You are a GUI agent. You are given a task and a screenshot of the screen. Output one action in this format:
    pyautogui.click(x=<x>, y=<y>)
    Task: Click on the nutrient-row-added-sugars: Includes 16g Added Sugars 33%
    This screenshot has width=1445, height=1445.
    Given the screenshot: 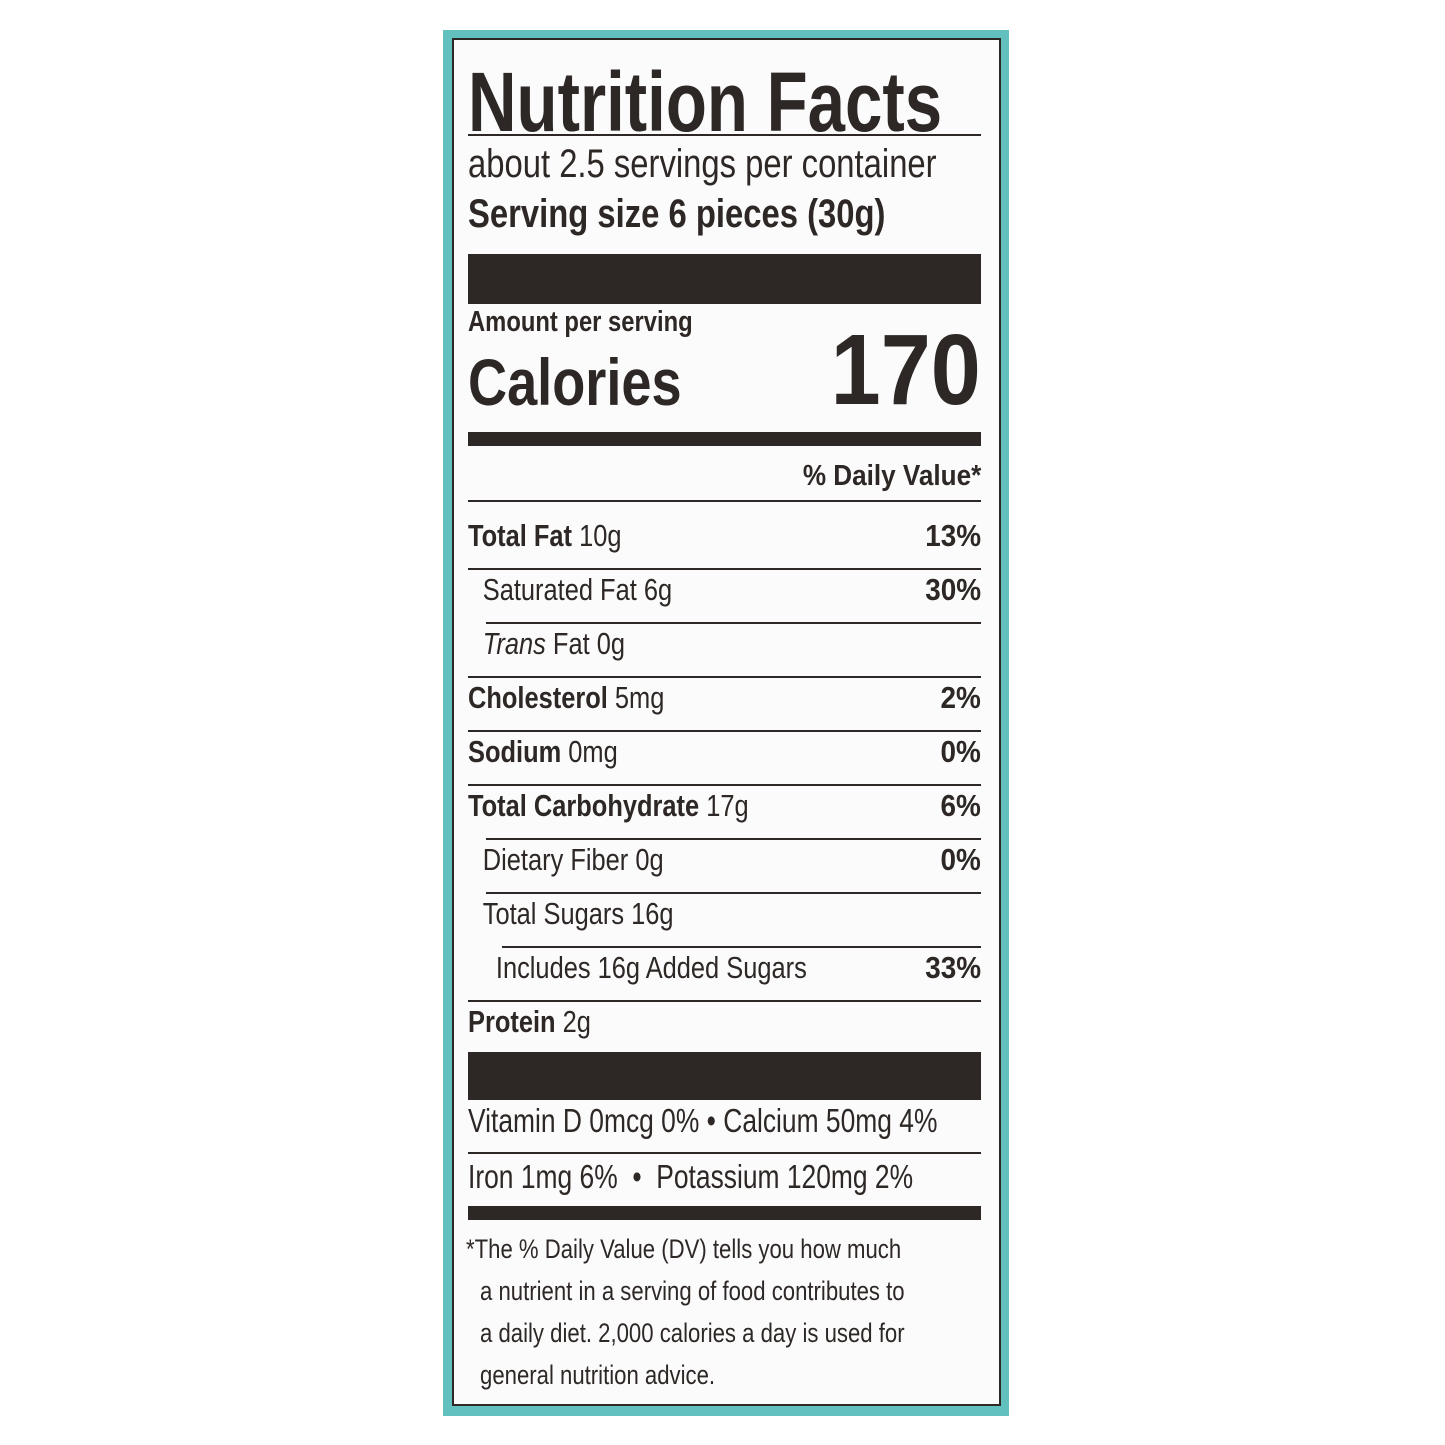 What is the action you would take?
    pyautogui.click(x=724, y=968)
    